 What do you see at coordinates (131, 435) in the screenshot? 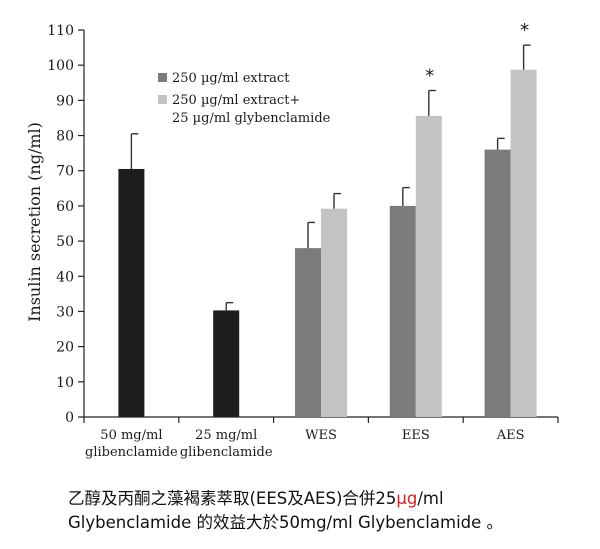
I see `x-category-label: 50 mg/ml` at bounding box center [131, 435].